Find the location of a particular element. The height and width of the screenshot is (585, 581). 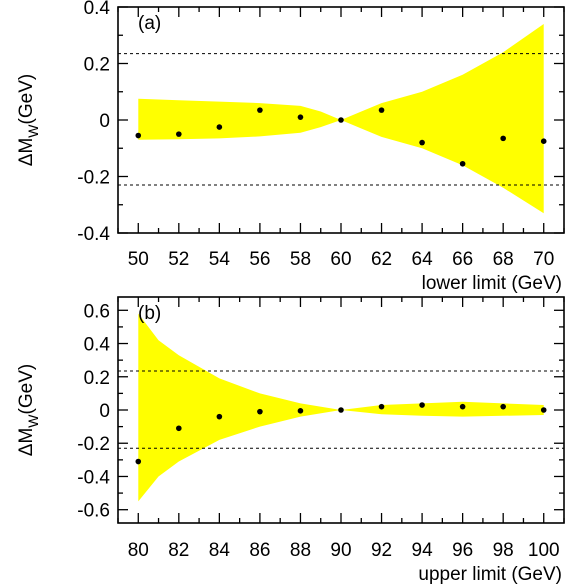

x-tick-label: 66 is located at coordinates (462, 259).